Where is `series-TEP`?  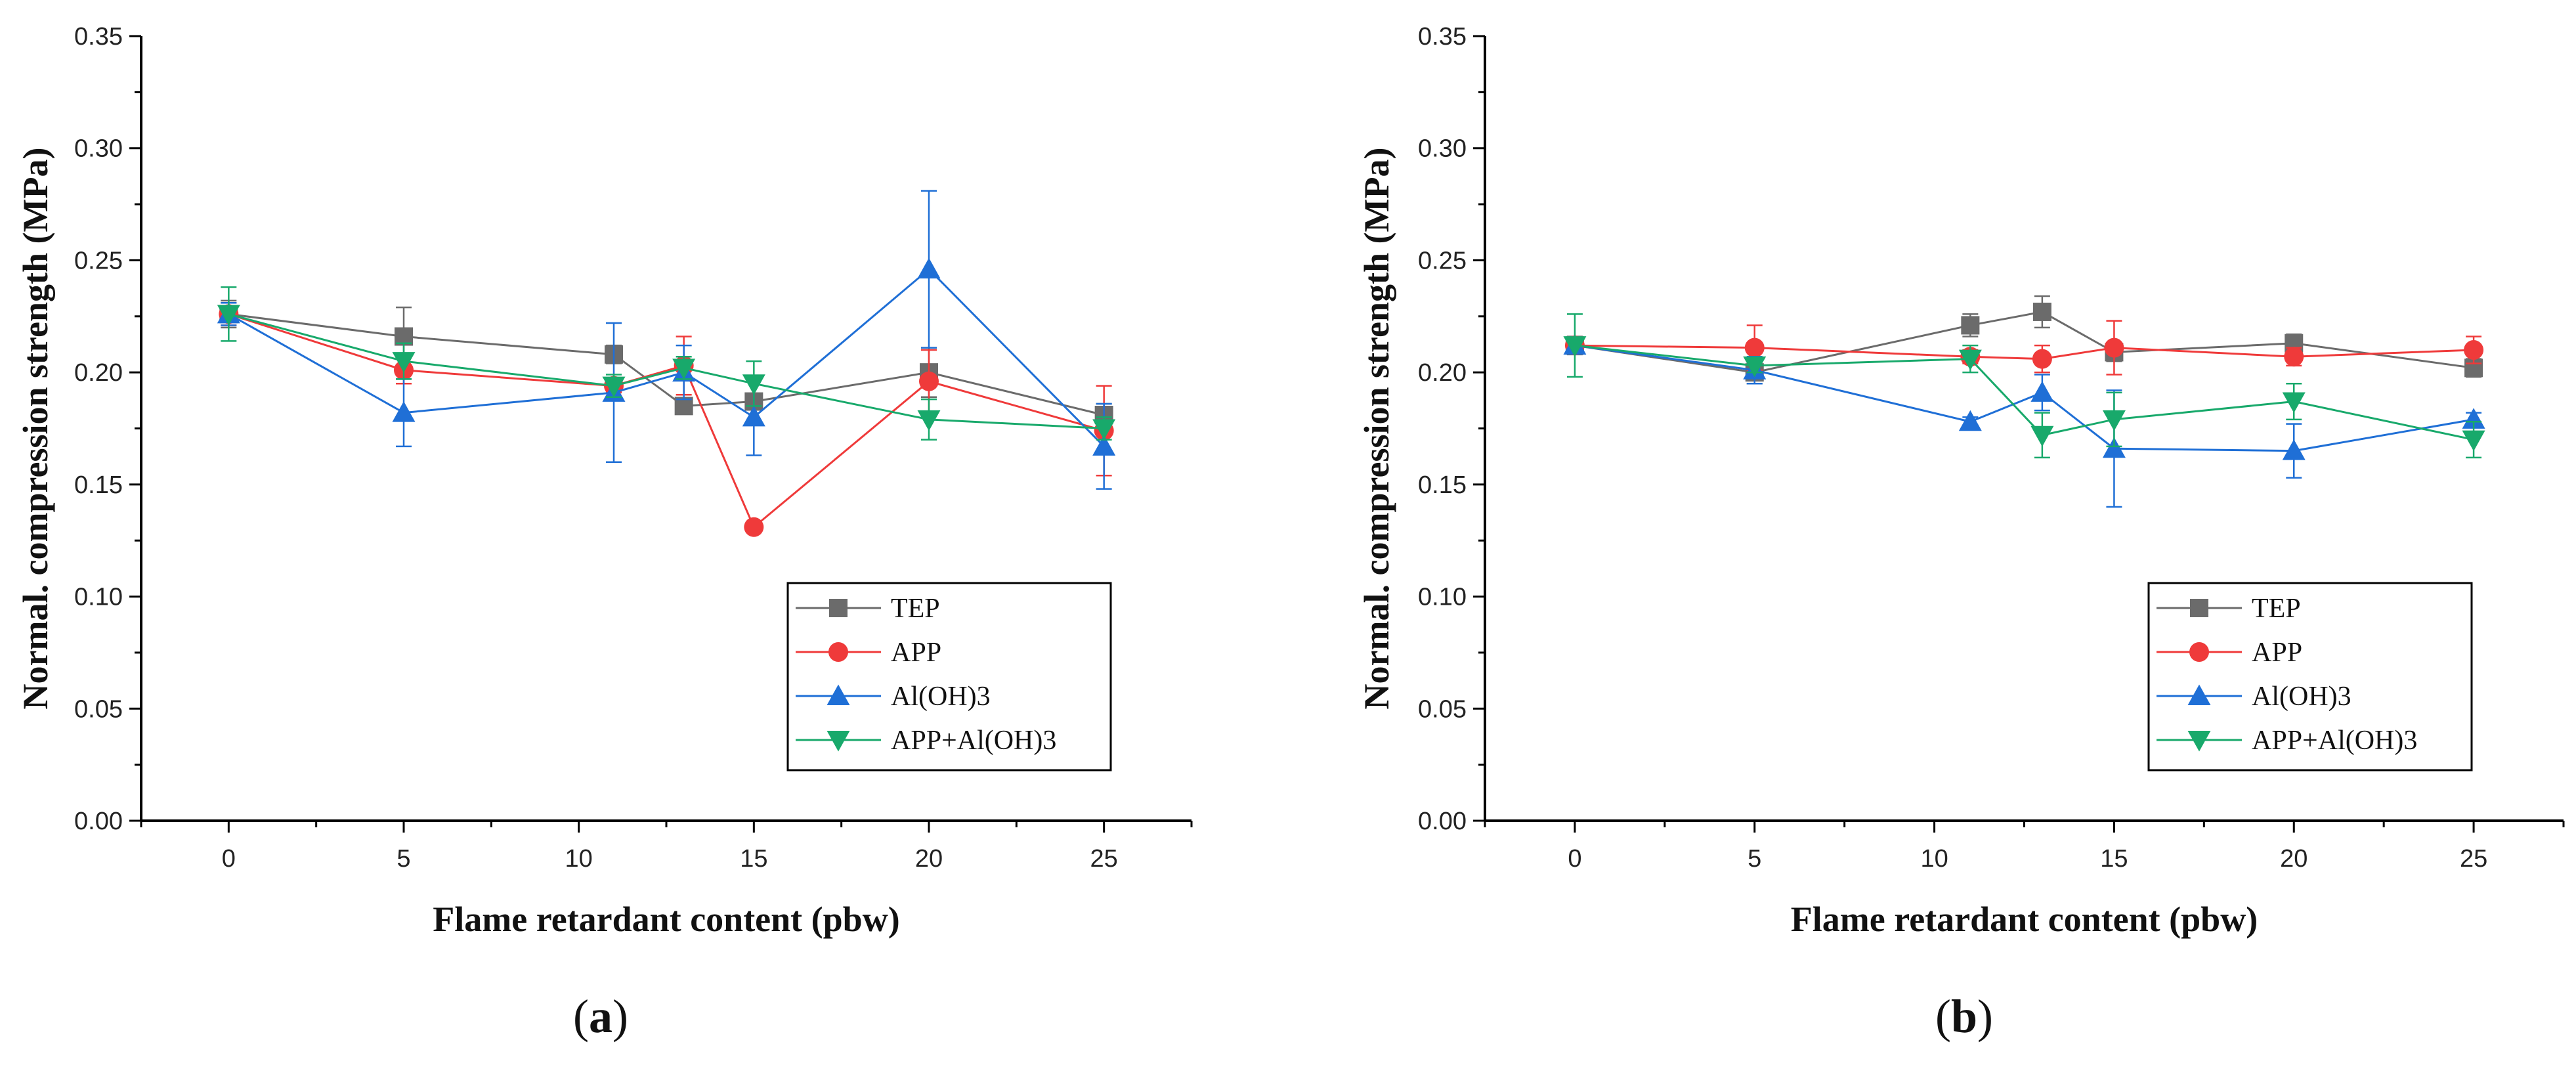 series-TEP is located at coordinates (2024, 340).